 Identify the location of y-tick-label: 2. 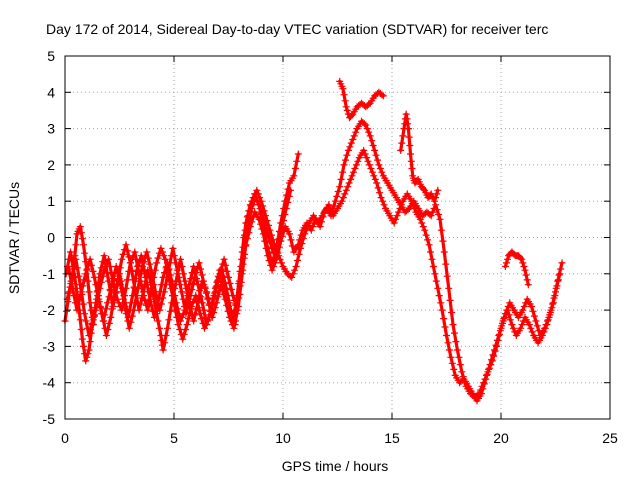
(51, 165).